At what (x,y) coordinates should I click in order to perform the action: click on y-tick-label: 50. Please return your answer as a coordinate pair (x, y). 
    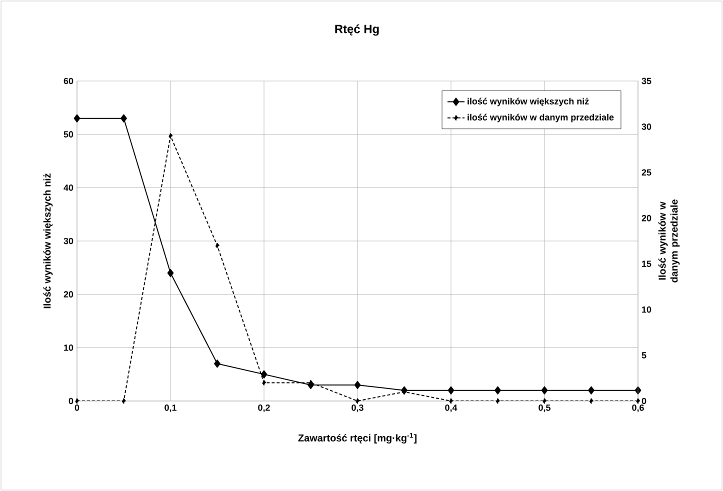
    Looking at the image, I should click on (69, 134).